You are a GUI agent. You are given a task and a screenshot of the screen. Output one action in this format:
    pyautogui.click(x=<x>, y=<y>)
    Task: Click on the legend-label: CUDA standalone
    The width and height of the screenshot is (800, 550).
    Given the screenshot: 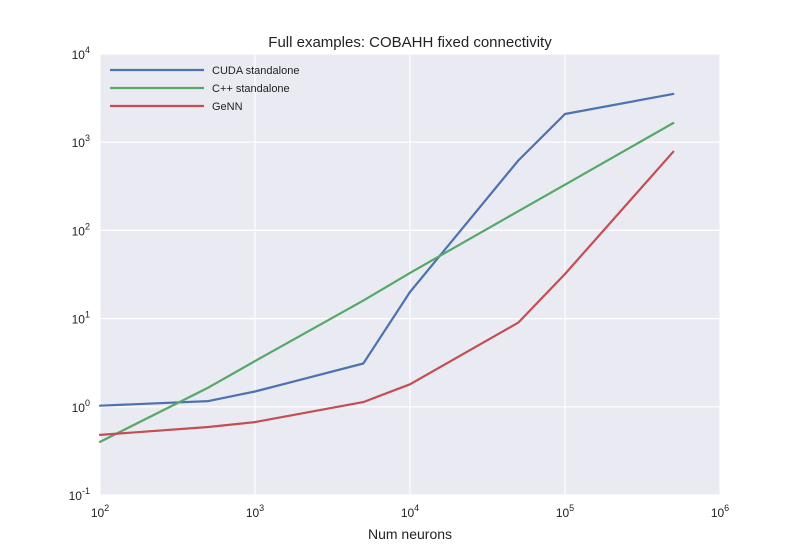 What is the action you would take?
    pyautogui.click(x=255, y=71)
    